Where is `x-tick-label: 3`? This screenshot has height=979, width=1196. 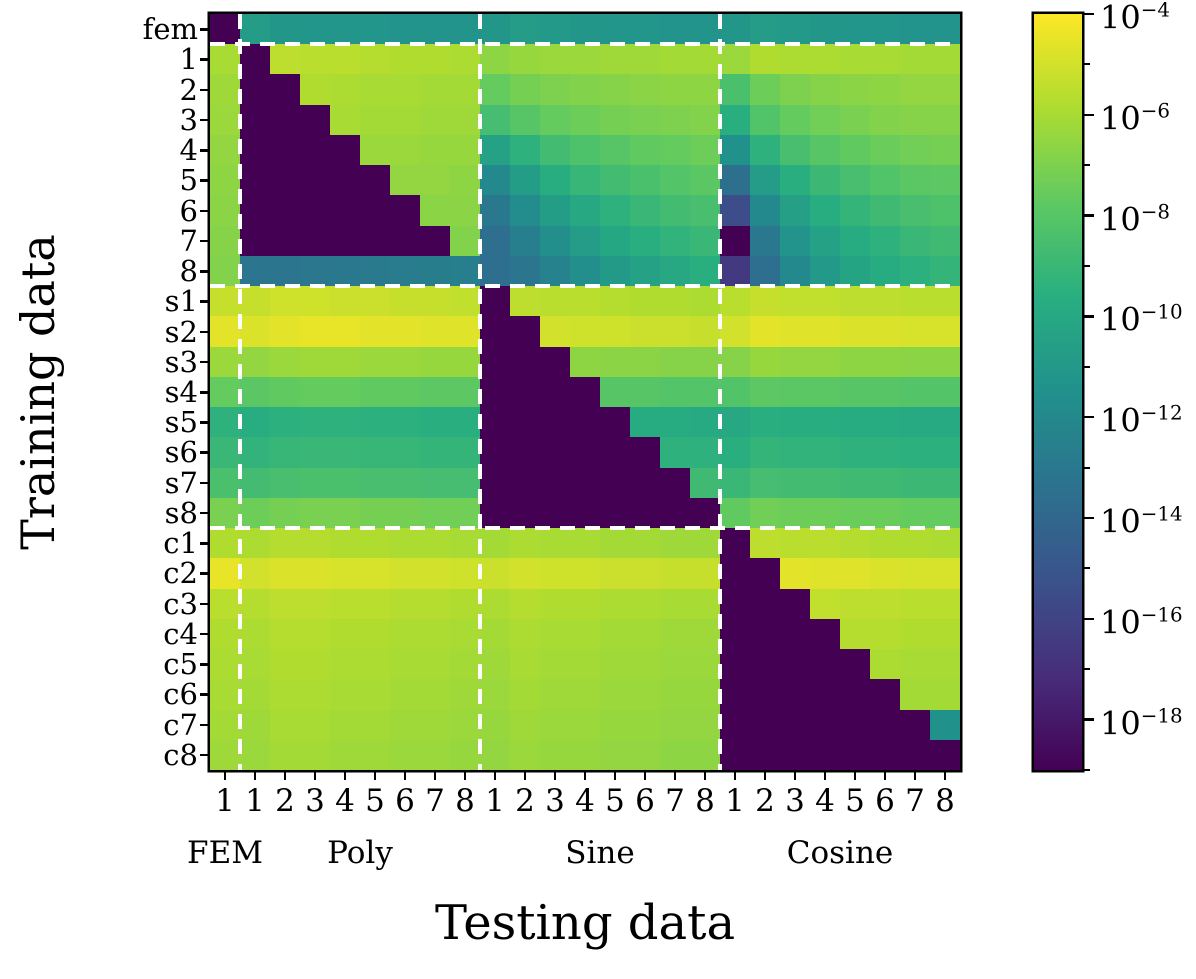
x-tick-label: 3 is located at coordinates (315, 801).